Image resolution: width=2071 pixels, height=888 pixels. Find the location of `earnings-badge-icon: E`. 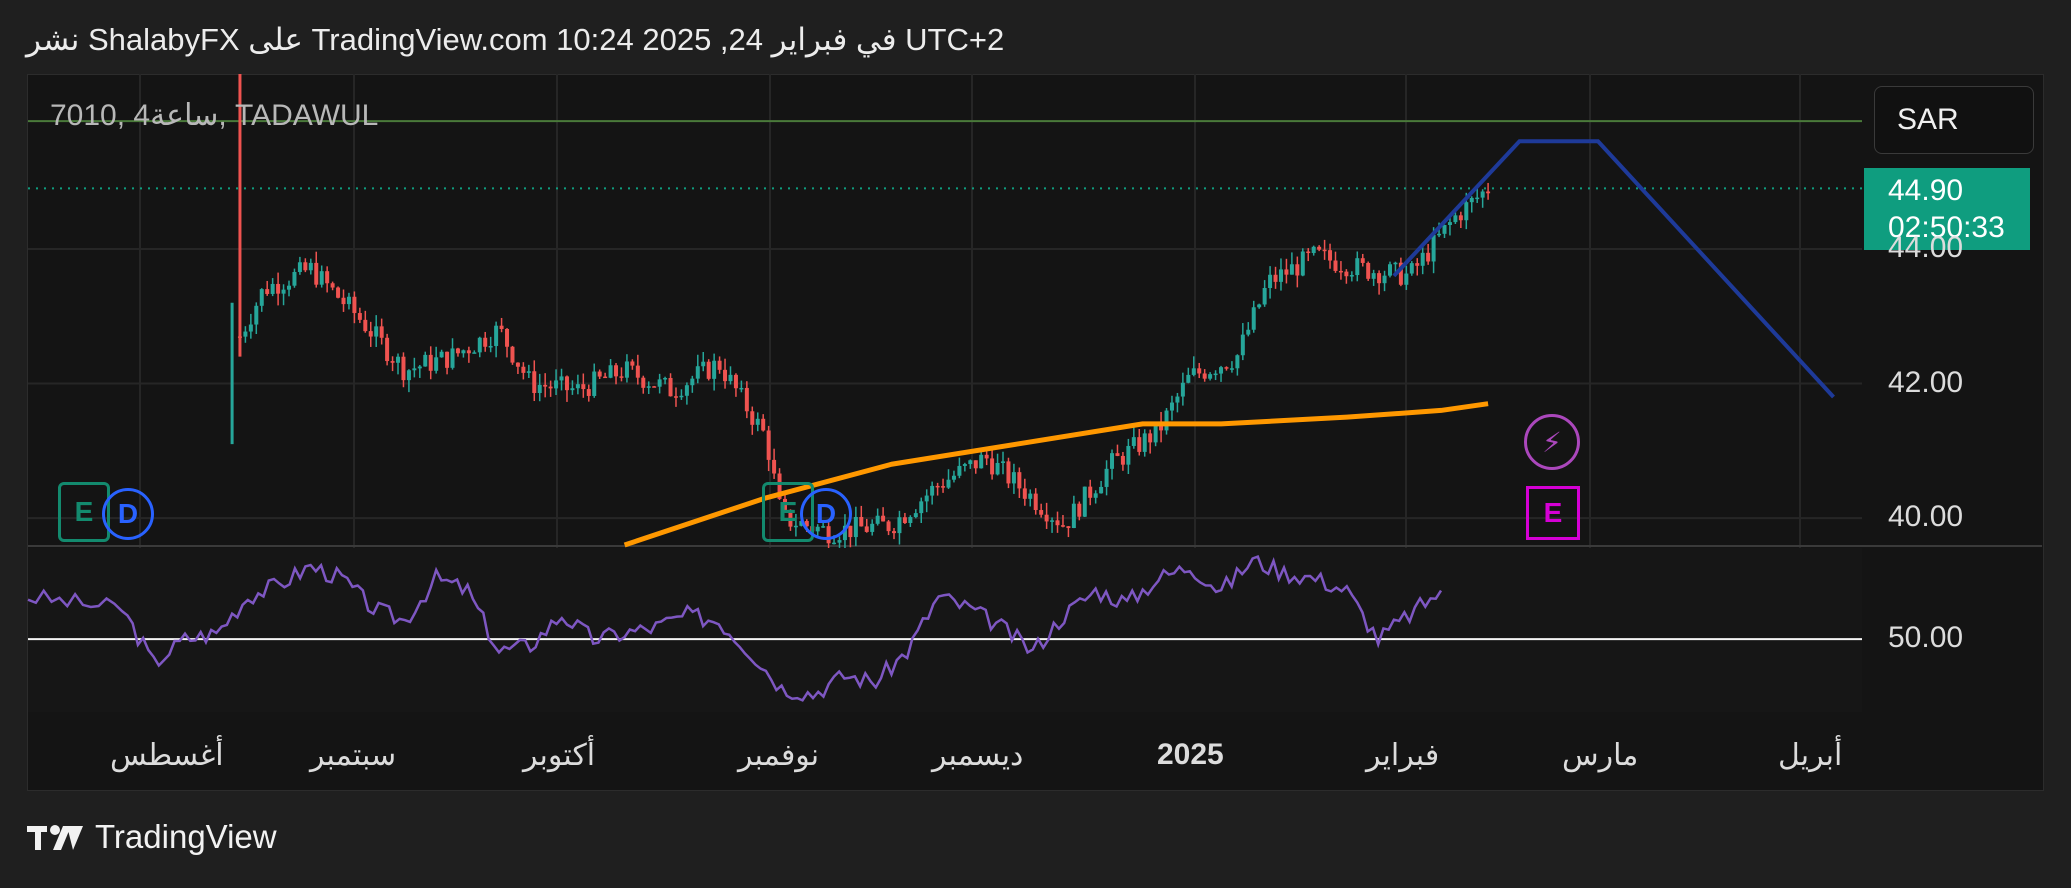

earnings-badge-icon: E is located at coordinates (1553, 513).